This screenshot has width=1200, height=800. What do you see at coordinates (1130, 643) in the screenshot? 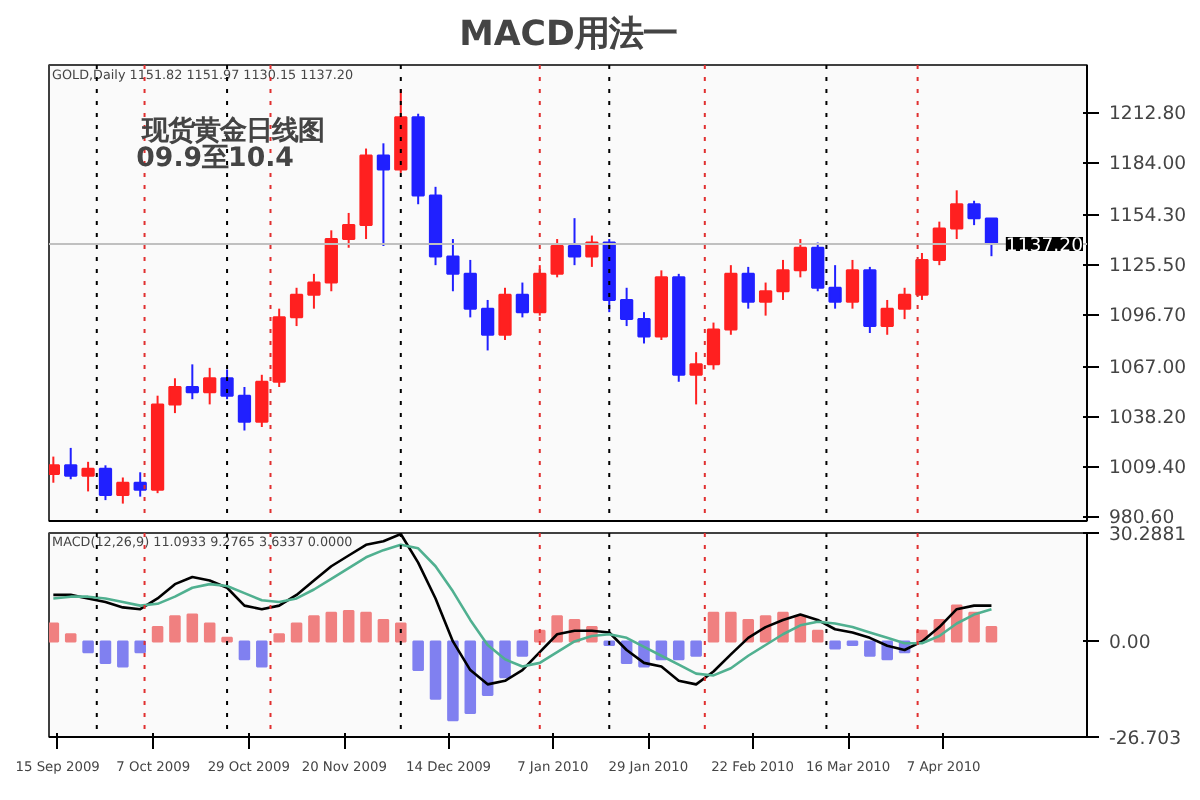
I see `y-tick-label: 0.00` at bounding box center [1130, 643].